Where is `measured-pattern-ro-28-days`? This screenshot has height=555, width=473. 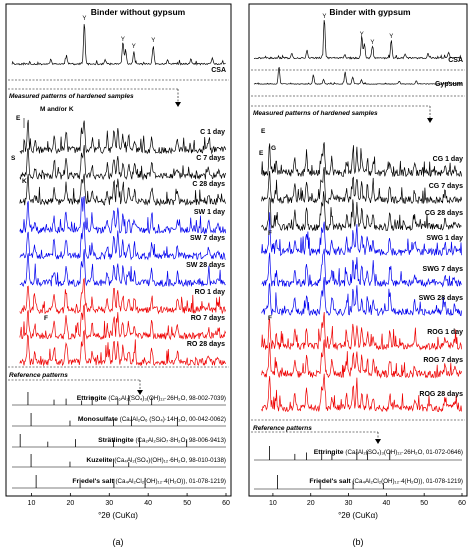 measured-pattern-ro-28-days is located at coordinates (123, 348).